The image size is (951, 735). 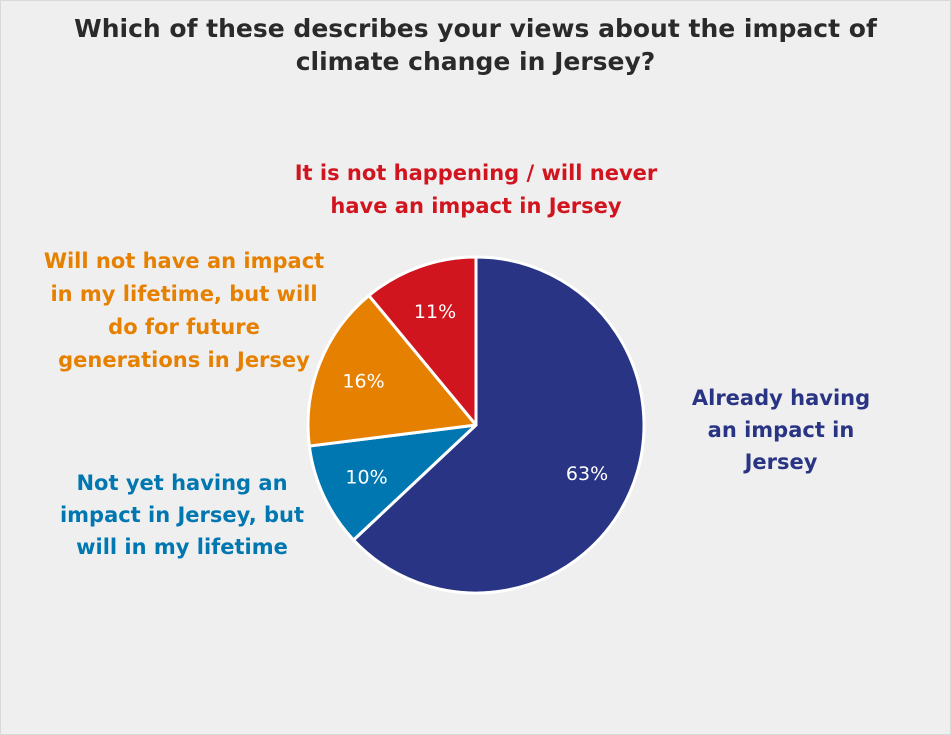 I want to click on category-label-line: have an impact in Jersey, so click(x=475, y=206).